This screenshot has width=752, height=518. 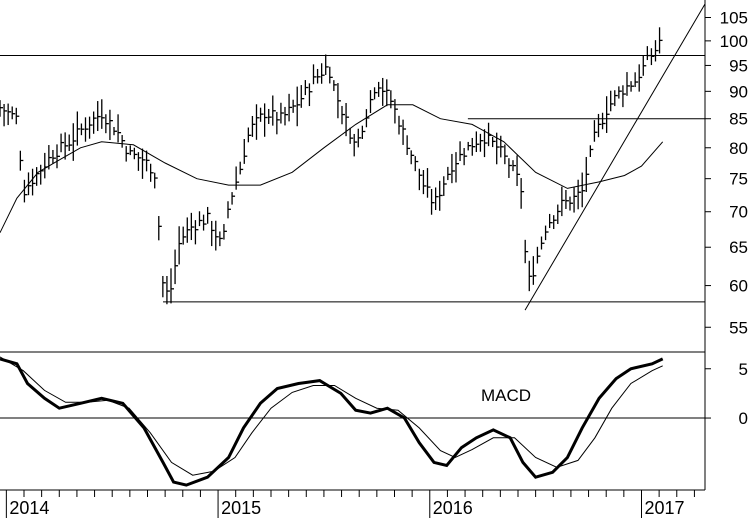 What do you see at coordinates (241, 508) in the screenshot?
I see `x-tick-label: 2015` at bounding box center [241, 508].